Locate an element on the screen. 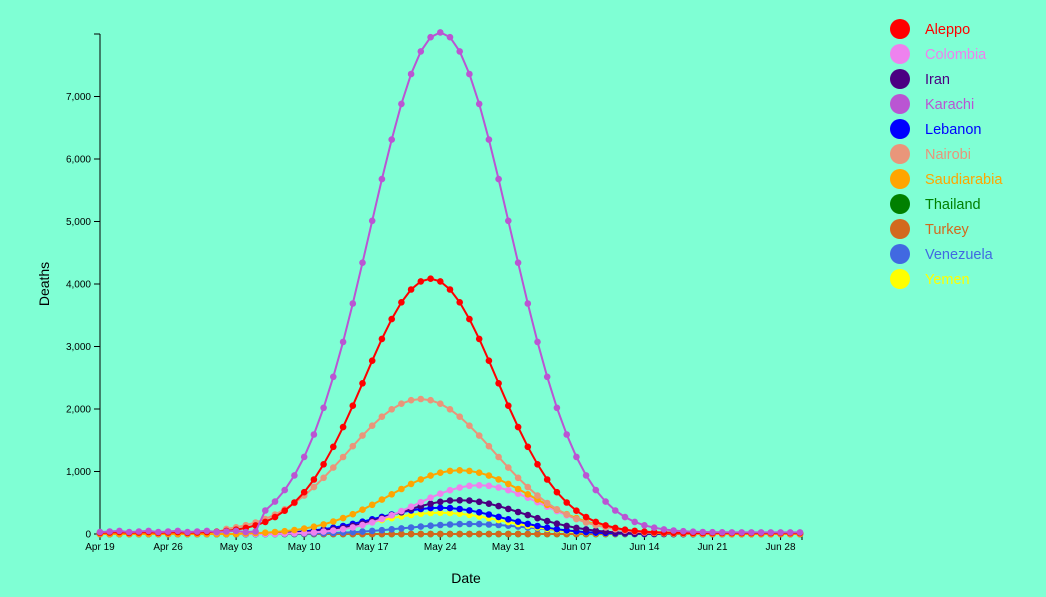 This screenshot has height=597, width=1046. x-tick-label: Apr 26 is located at coordinates (168, 547).